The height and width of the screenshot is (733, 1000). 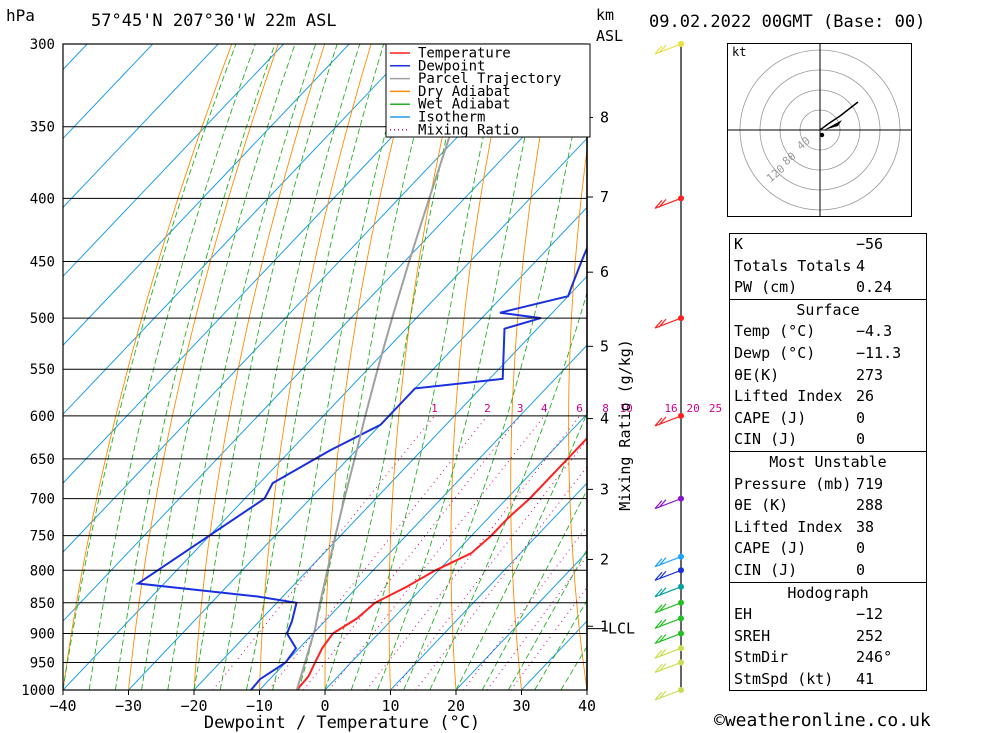 I want to click on surface-title: Surface, so click(x=828, y=309).